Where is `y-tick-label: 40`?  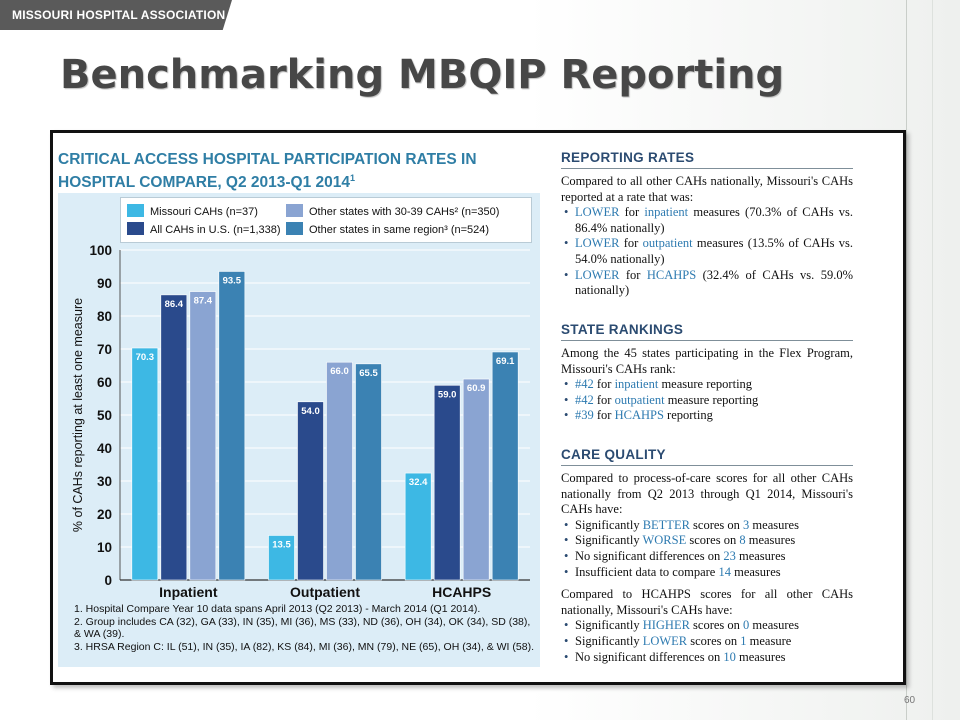 y-tick-label: 40 is located at coordinates (104, 448).